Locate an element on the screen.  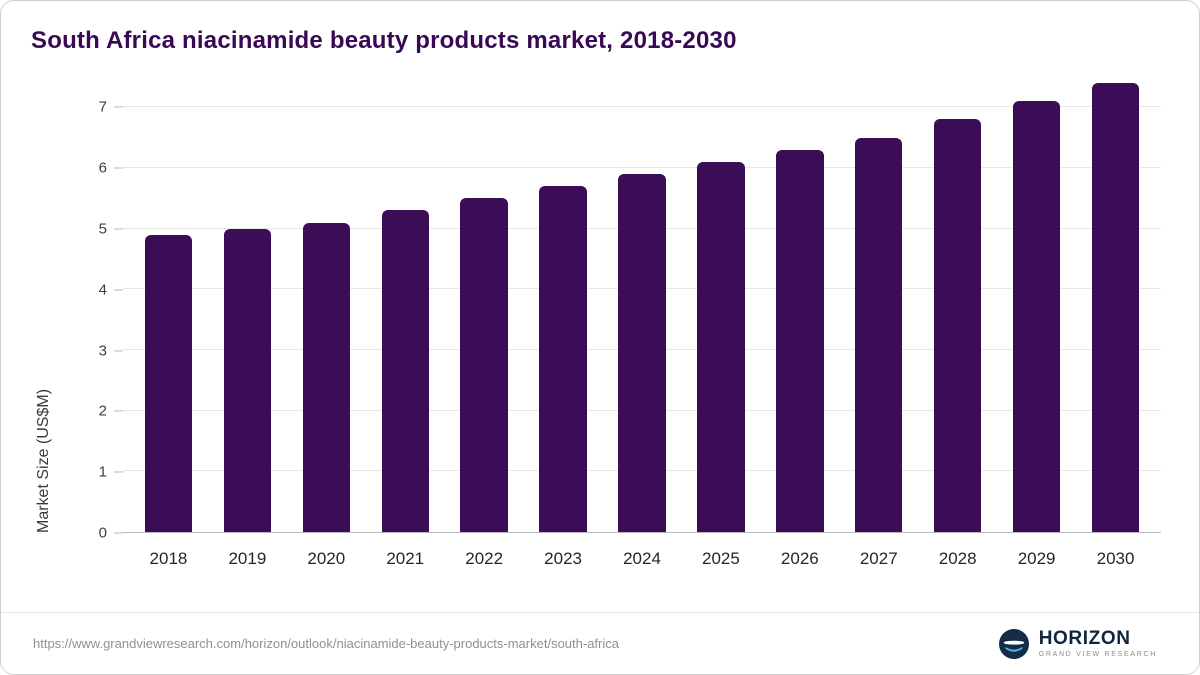
y-axis-ticks: 0 1 2 3 4 5 6 7 is located at coordinates (77, 309).